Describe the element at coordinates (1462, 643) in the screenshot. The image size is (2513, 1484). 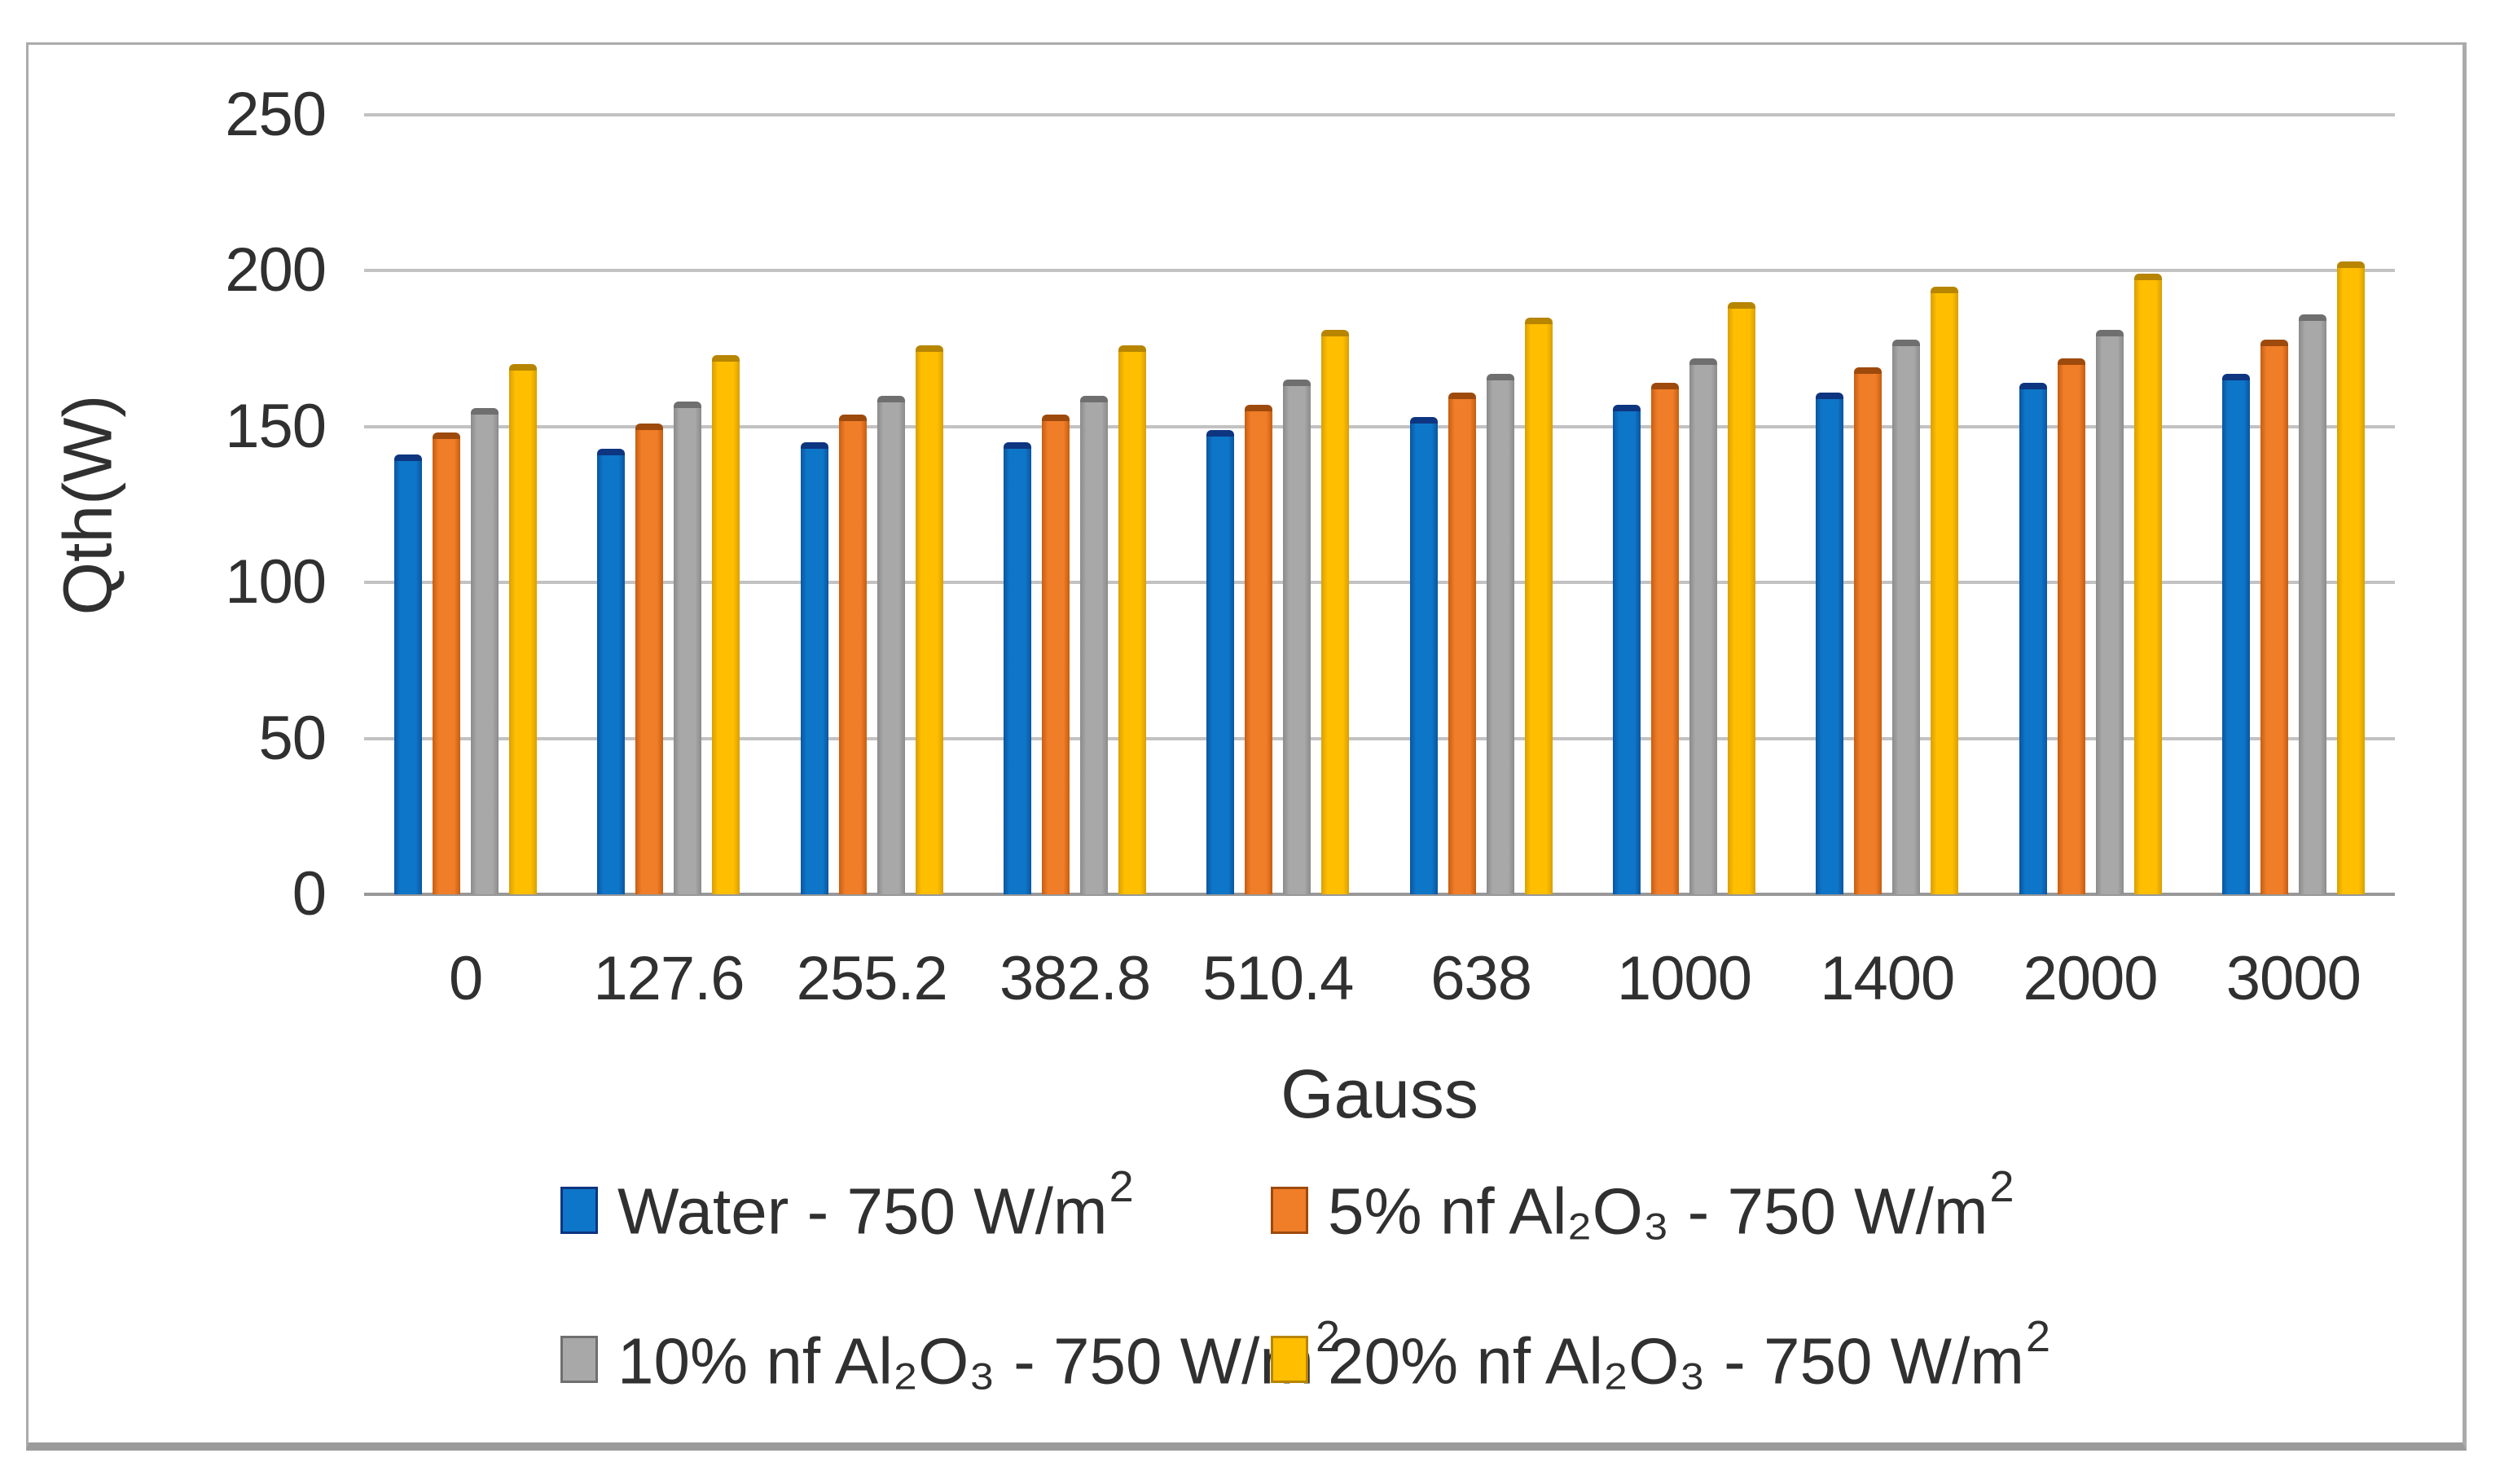
I see `bar-5%-638` at that location.